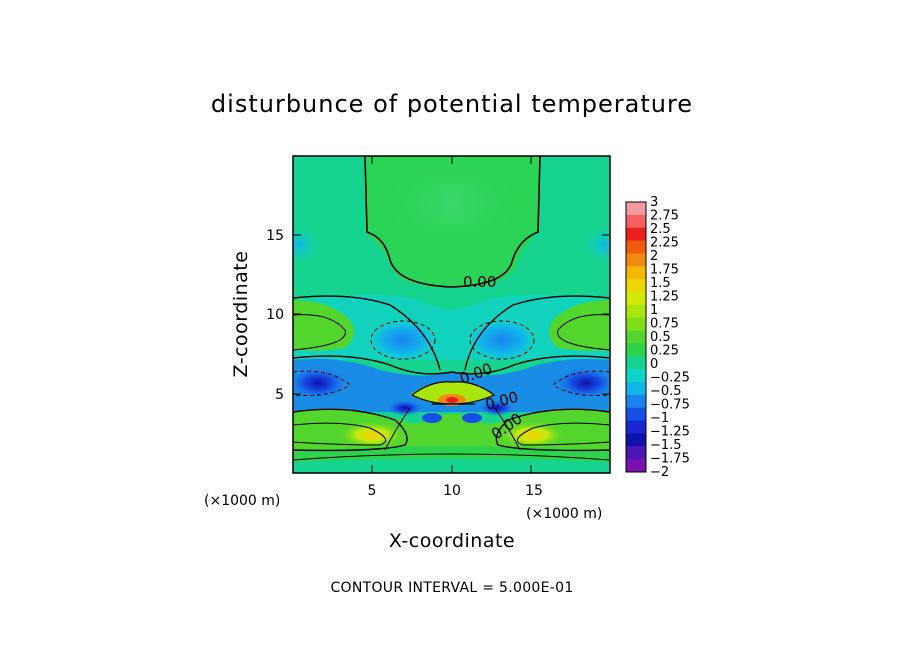 The height and width of the screenshot is (654, 904). What do you see at coordinates (403, 340) in the screenshot?
I see `contour-neg-lobe-left` at bounding box center [403, 340].